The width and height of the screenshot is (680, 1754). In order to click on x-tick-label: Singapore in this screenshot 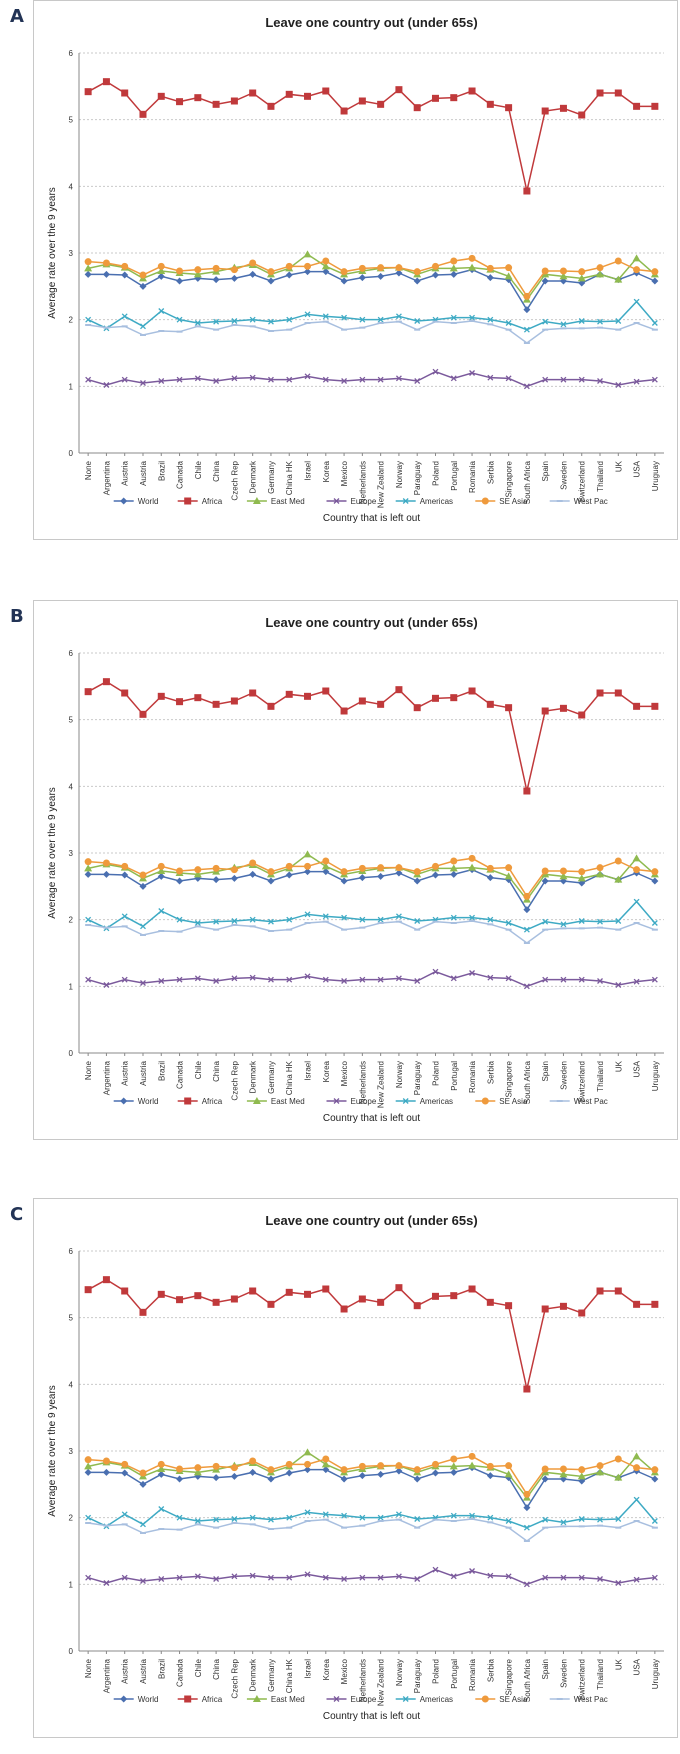, I will do `click(509, 1676)`.